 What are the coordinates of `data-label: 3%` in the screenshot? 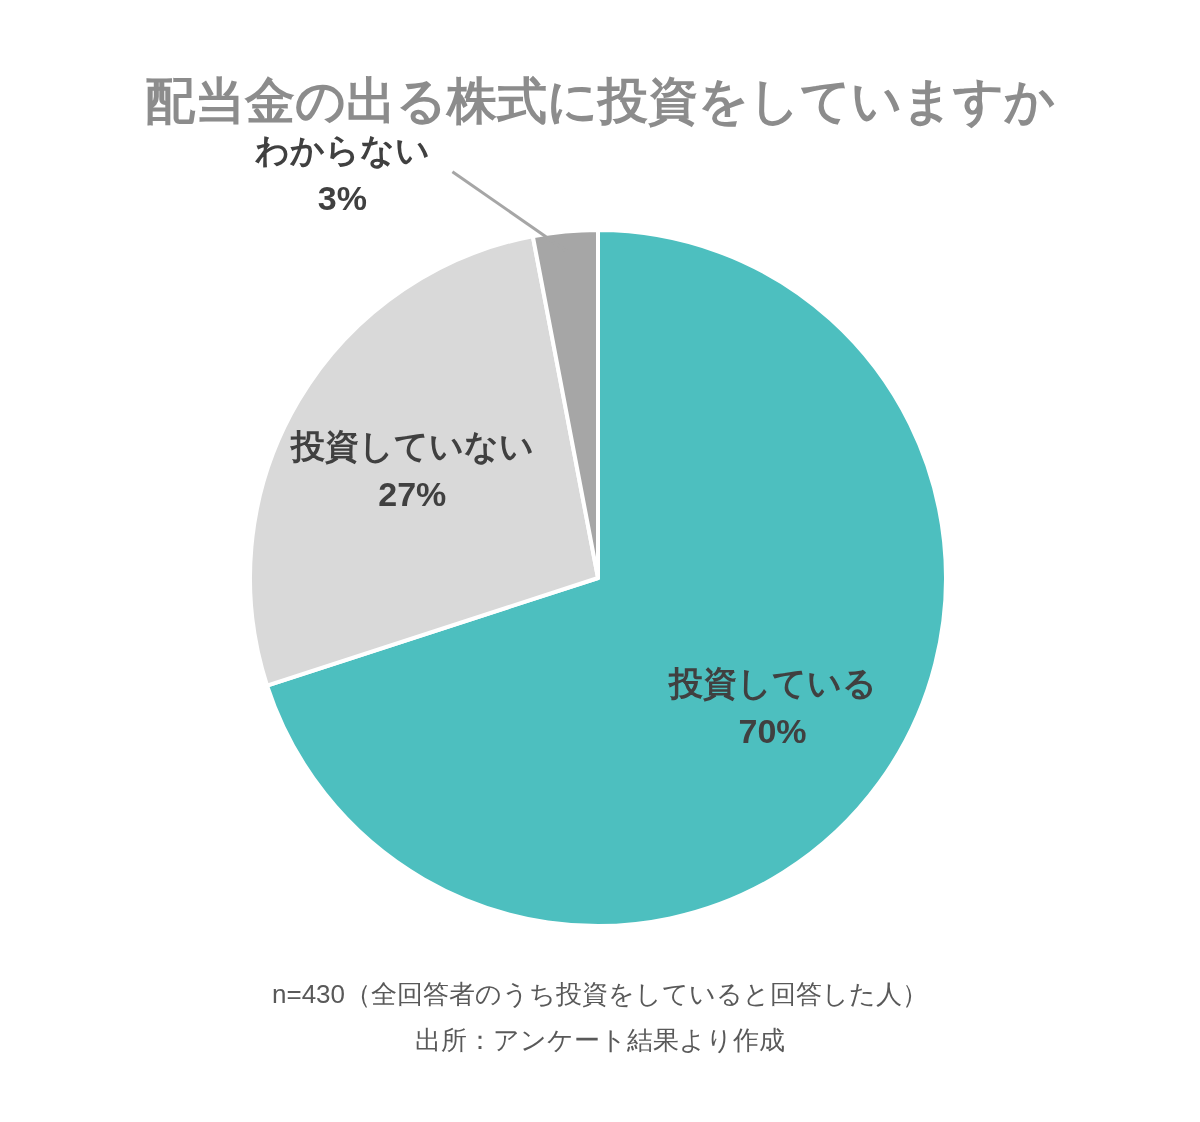 It's located at (342, 197).